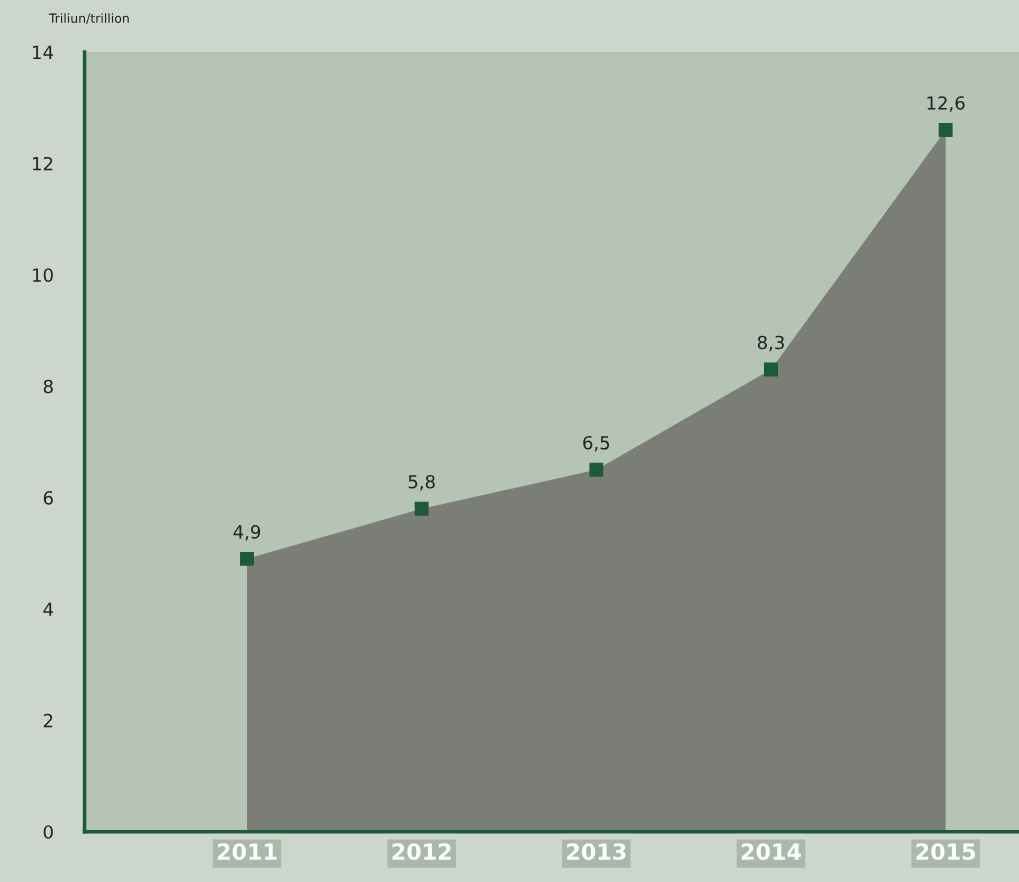 Image resolution: width=1019 pixels, height=882 pixels. I want to click on x-tick-label: 2013, so click(596, 852).